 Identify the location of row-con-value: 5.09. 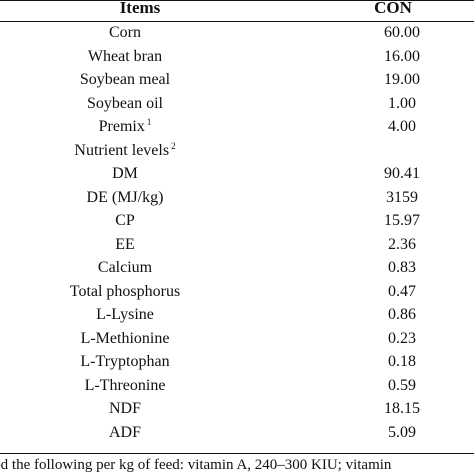
(402, 432).